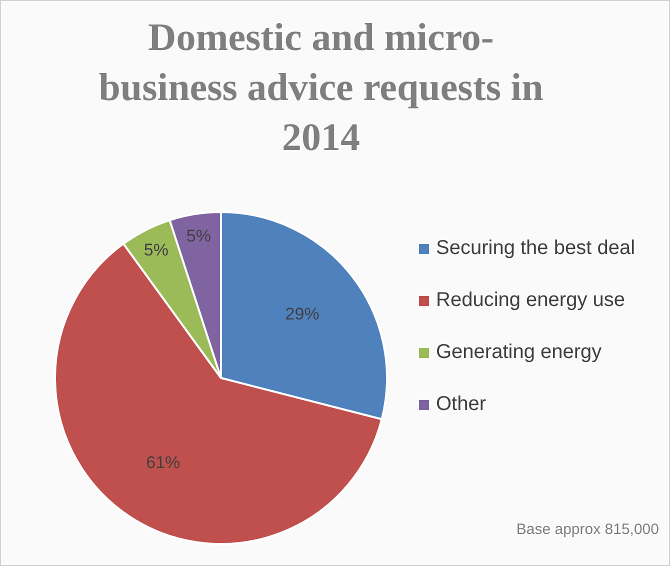  I want to click on text: Base approx 815,000, so click(587, 529).